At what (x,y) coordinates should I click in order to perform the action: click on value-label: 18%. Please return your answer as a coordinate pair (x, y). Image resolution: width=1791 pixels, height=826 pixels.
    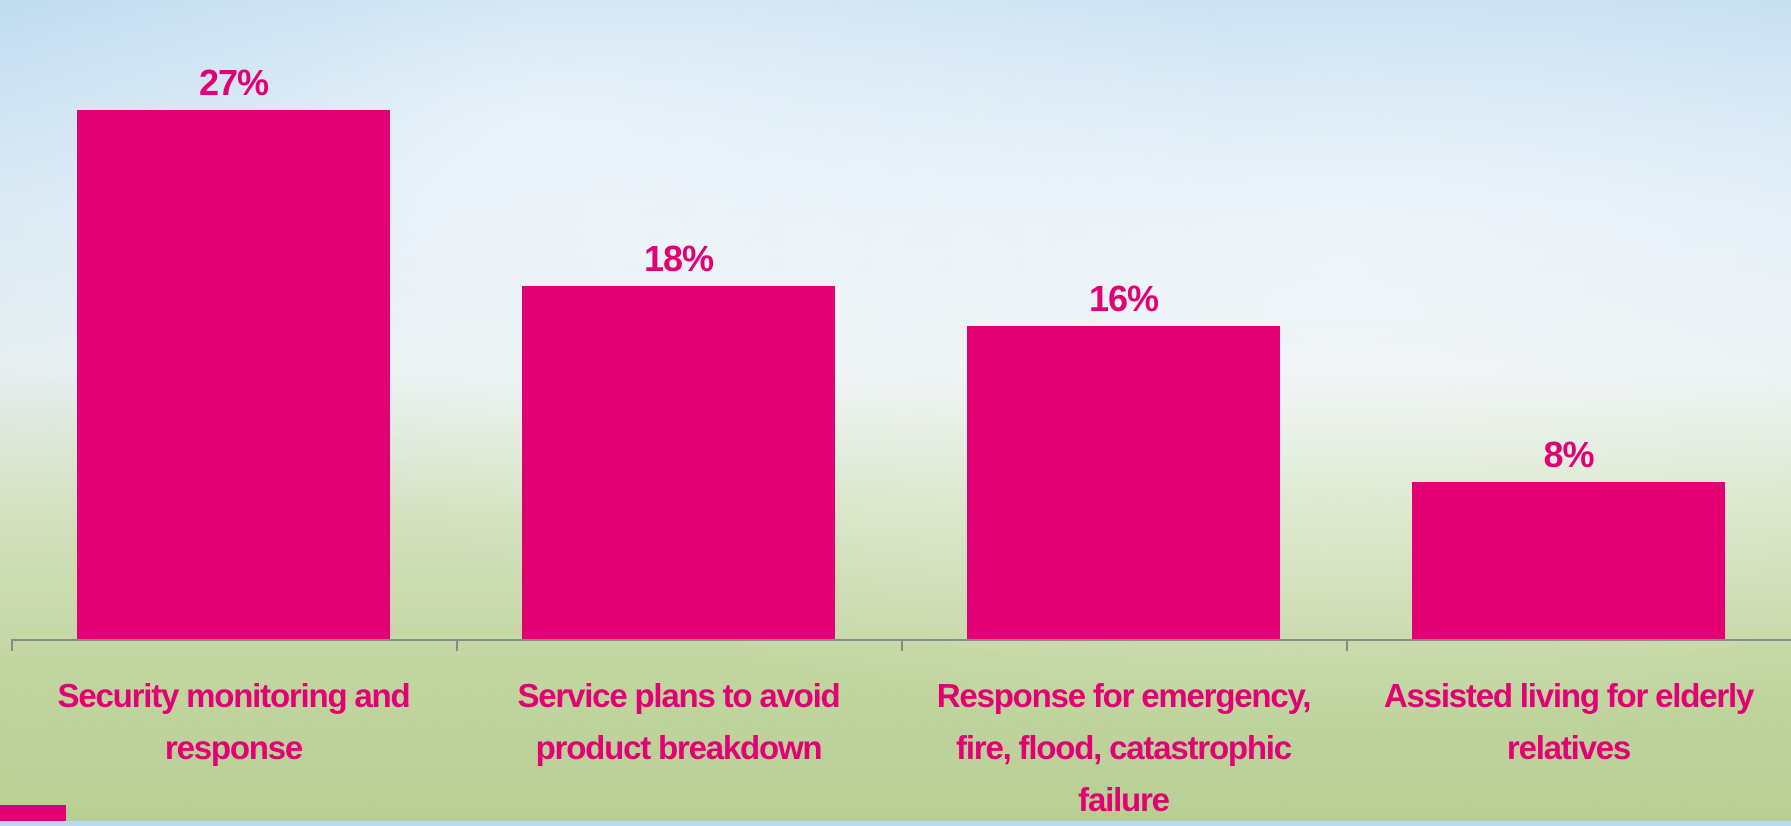
    Looking at the image, I should click on (678, 259).